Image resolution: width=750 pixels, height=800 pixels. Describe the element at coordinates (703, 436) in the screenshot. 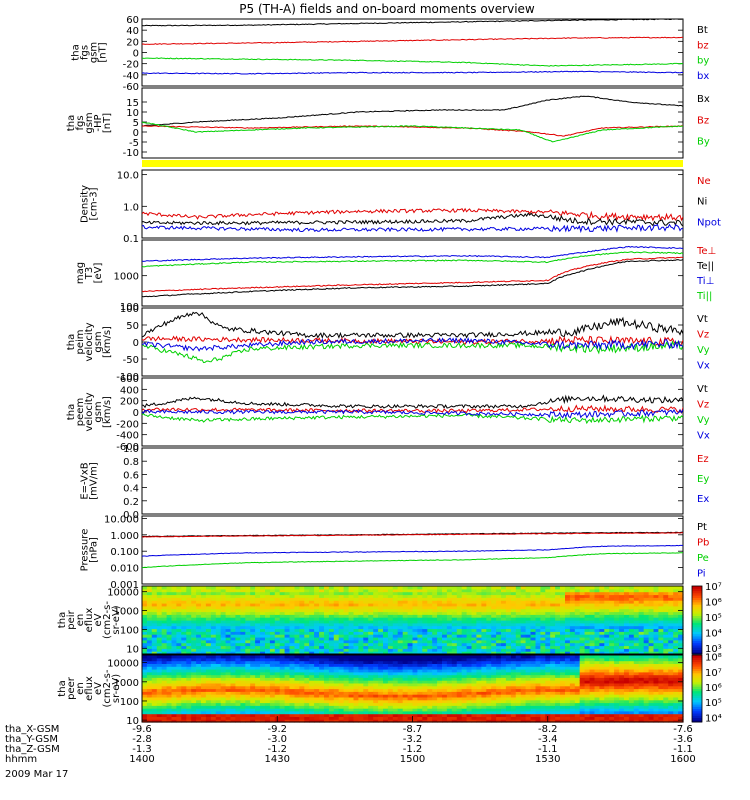

I see `legend-Vx: Vx` at that location.